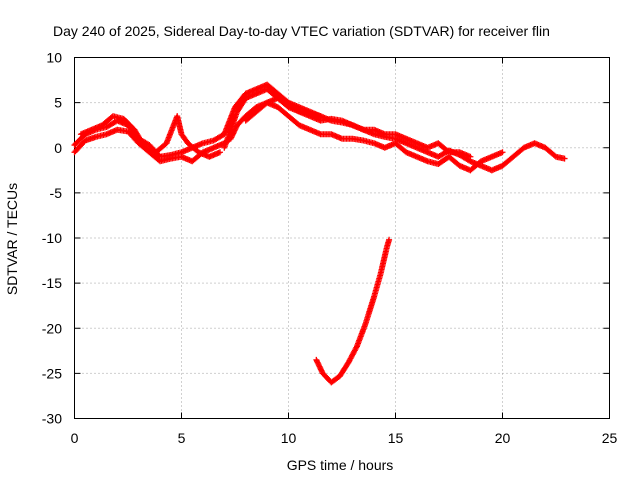 The image size is (640, 480). Describe the element at coordinates (52, 283) in the screenshot. I see `y-tick-label: -15` at that location.